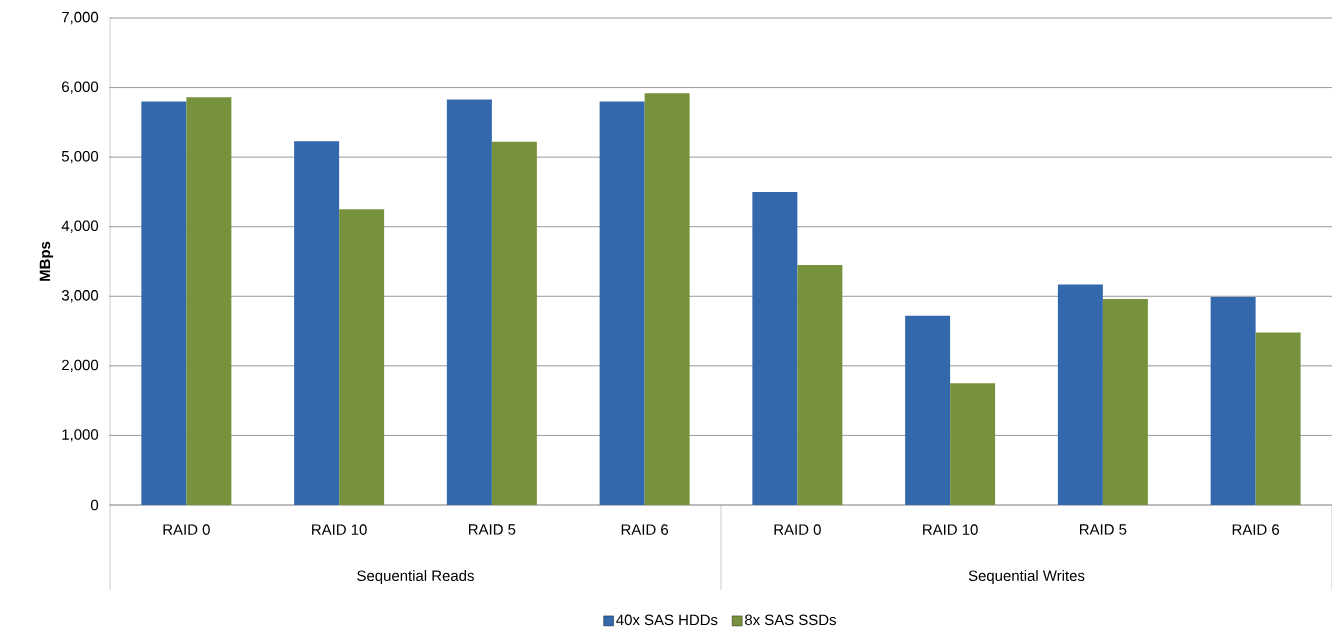  Describe the element at coordinates (80, 18) in the screenshot. I see `y-tick-label: 7,000` at that location.